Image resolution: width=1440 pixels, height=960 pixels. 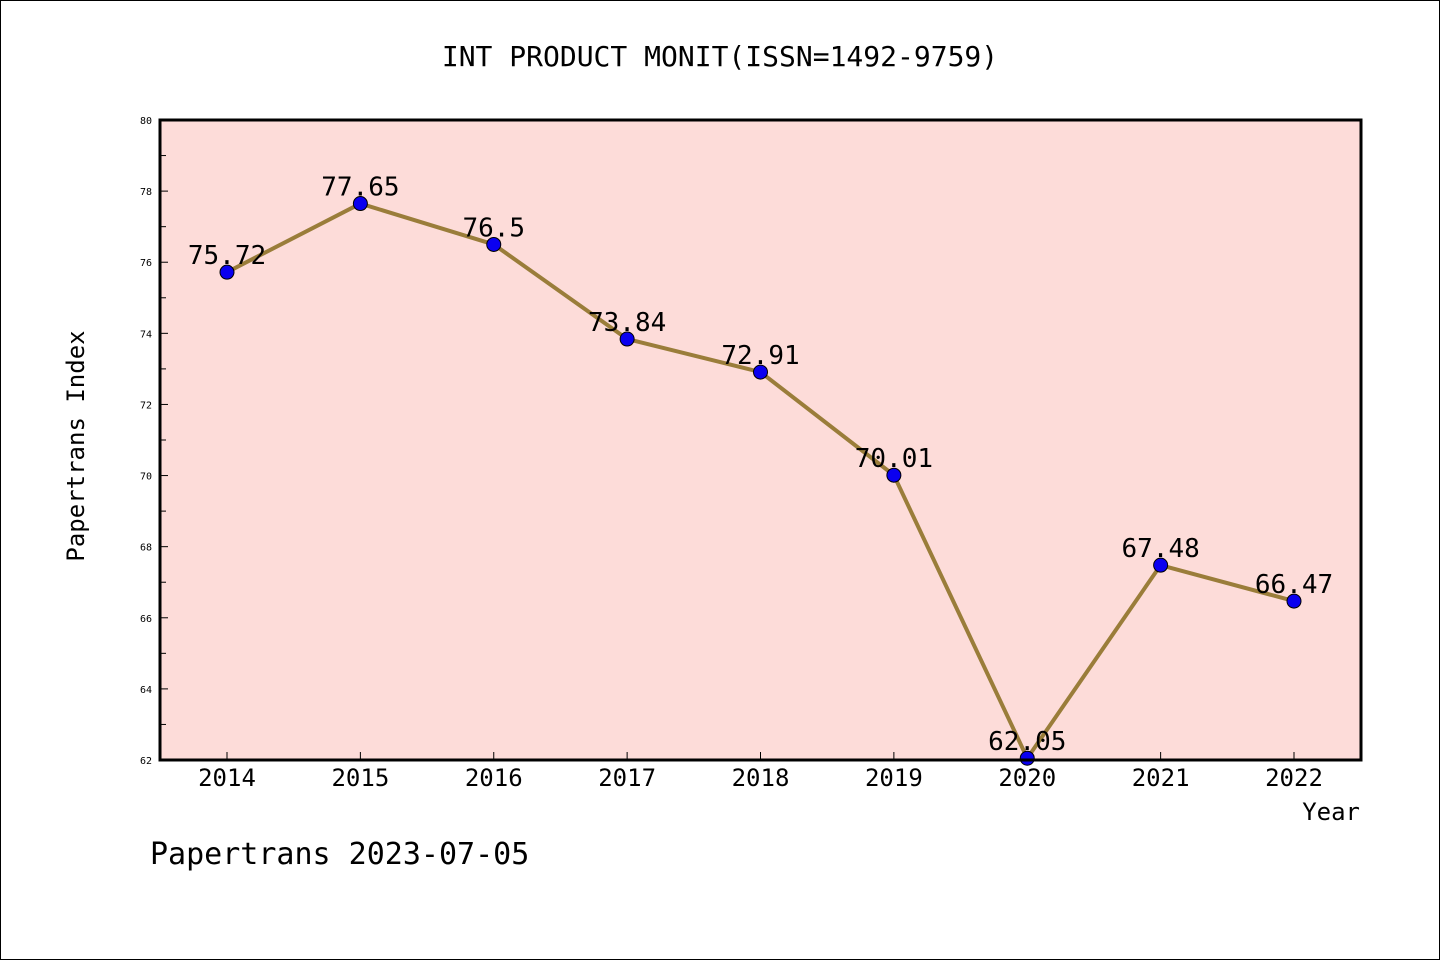 I want to click on x-tick-label: 2015, so click(x=360, y=778).